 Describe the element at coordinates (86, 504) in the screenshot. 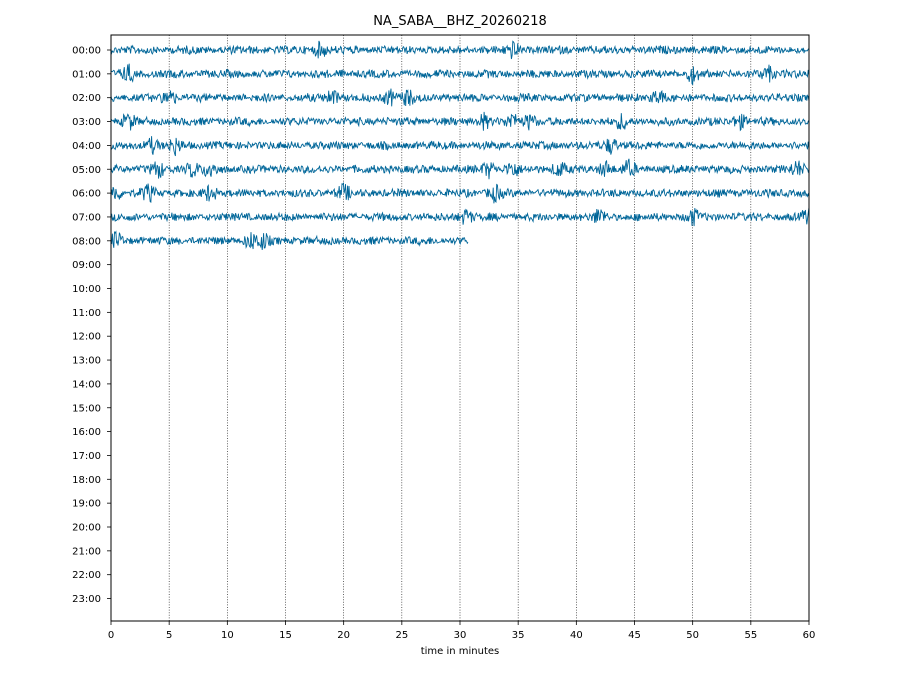

I see `y-tick-label: 19:00` at that location.